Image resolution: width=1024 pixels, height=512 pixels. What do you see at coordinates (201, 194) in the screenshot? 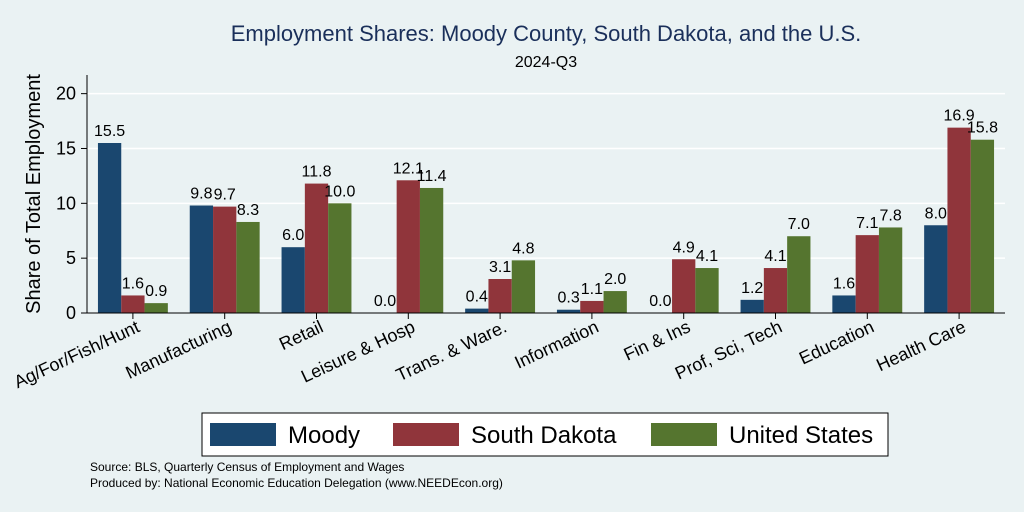
I see `data-label: 9.8` at bounding box center [201, 194].